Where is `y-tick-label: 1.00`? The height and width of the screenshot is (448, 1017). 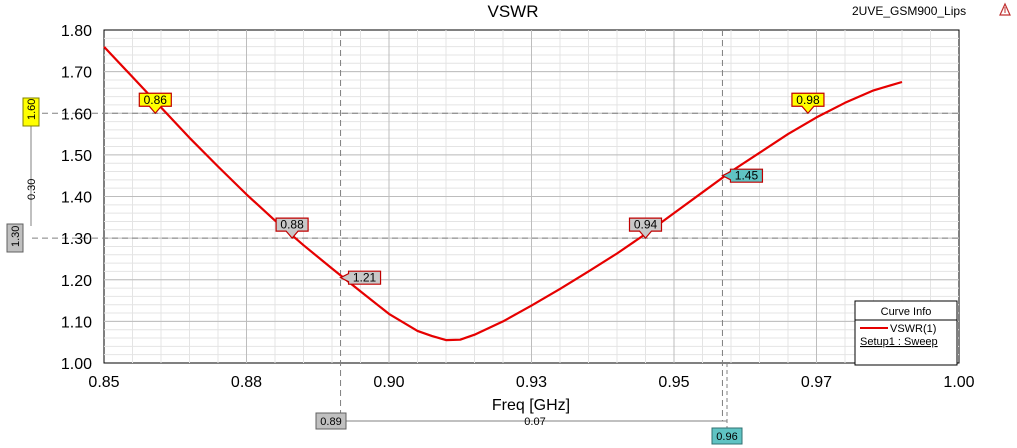 y-tick-label: 1.00 is located at coordinates (76, 364).